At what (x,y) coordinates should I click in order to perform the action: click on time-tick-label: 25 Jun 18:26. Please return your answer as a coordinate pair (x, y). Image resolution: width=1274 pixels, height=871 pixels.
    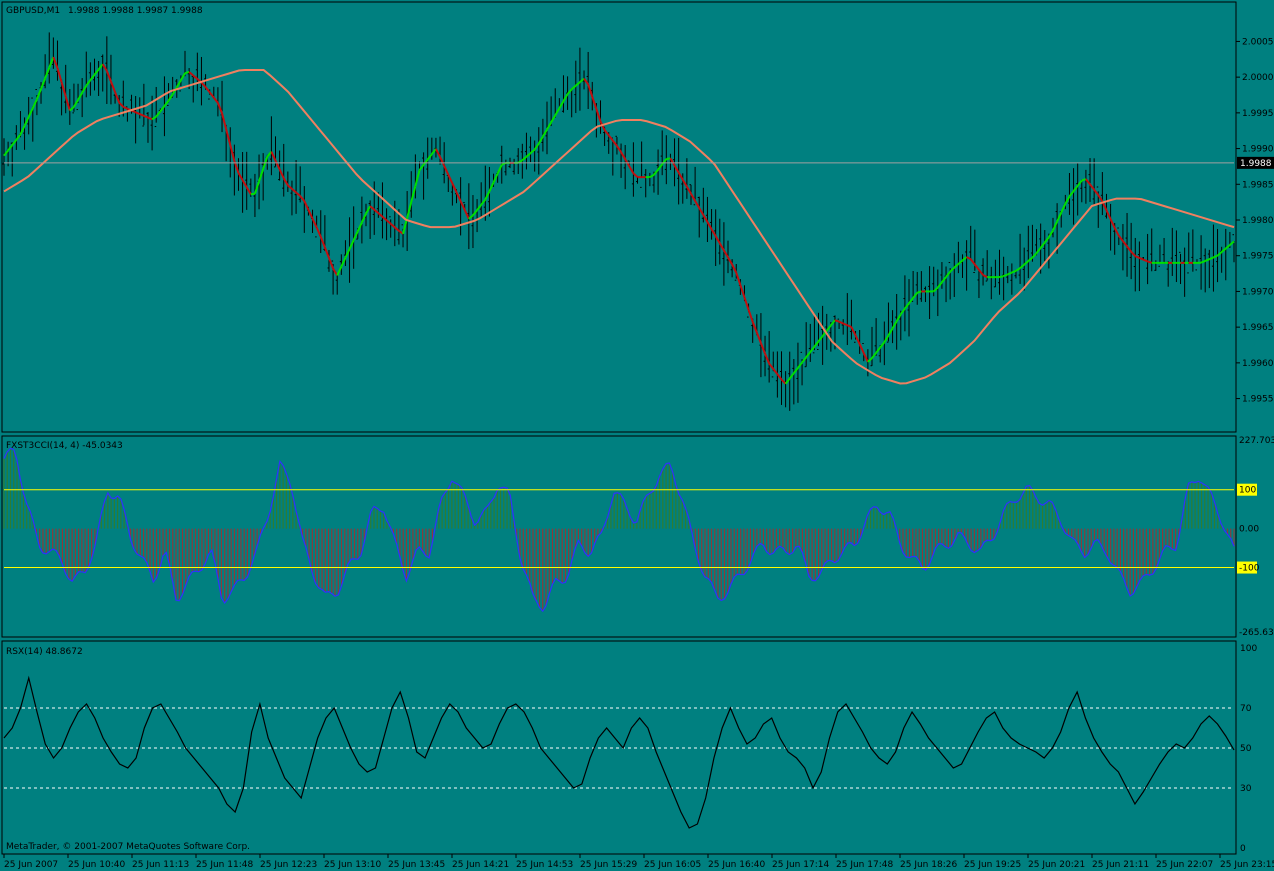
    Looking at the image, I should click on (928, 865).